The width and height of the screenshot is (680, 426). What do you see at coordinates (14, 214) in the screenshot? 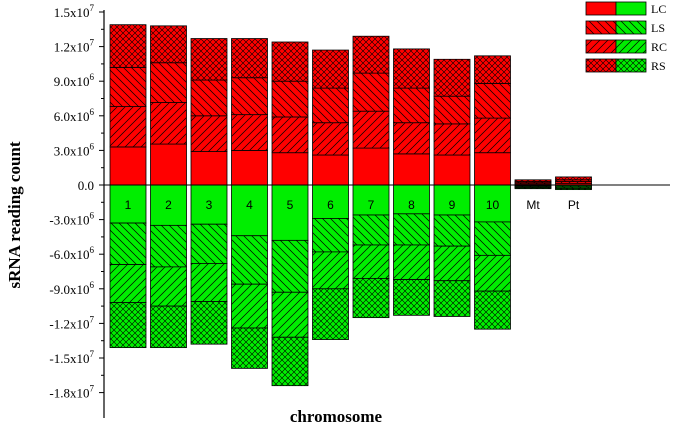
I see `y-axis-title: sRNA reading count` at bounding box center [14, 214].